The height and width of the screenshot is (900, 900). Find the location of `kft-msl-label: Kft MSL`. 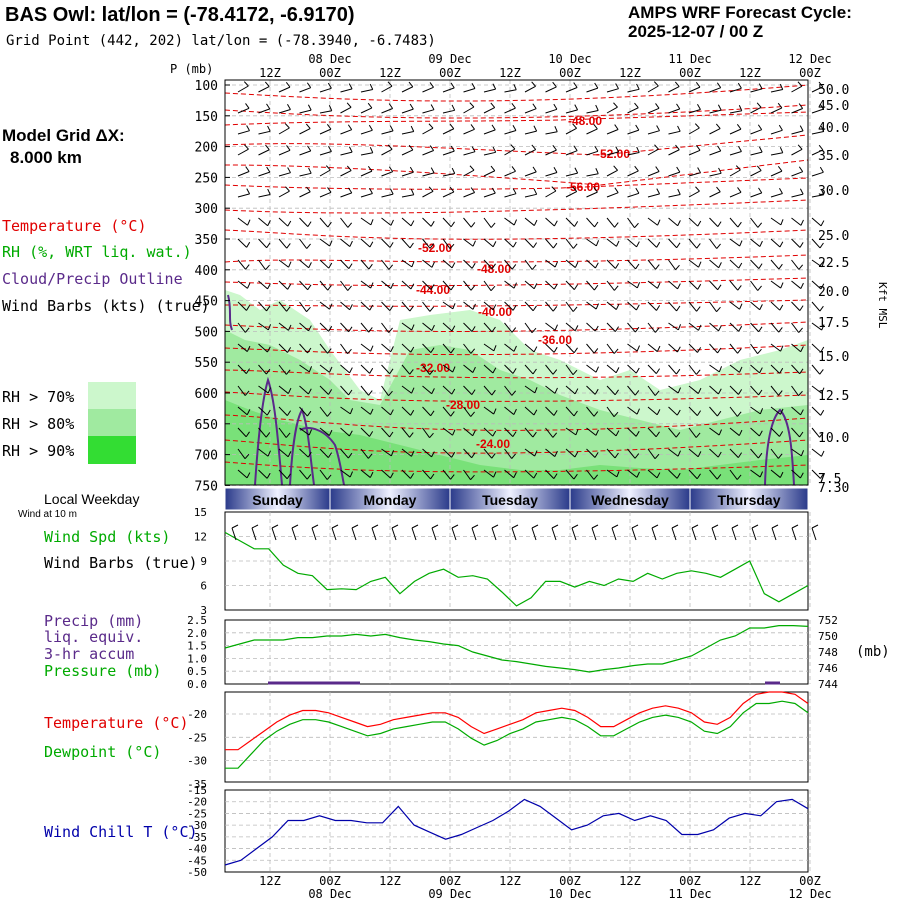

kft-msl-label: Kft MSL is located at coordinates (882, 305).